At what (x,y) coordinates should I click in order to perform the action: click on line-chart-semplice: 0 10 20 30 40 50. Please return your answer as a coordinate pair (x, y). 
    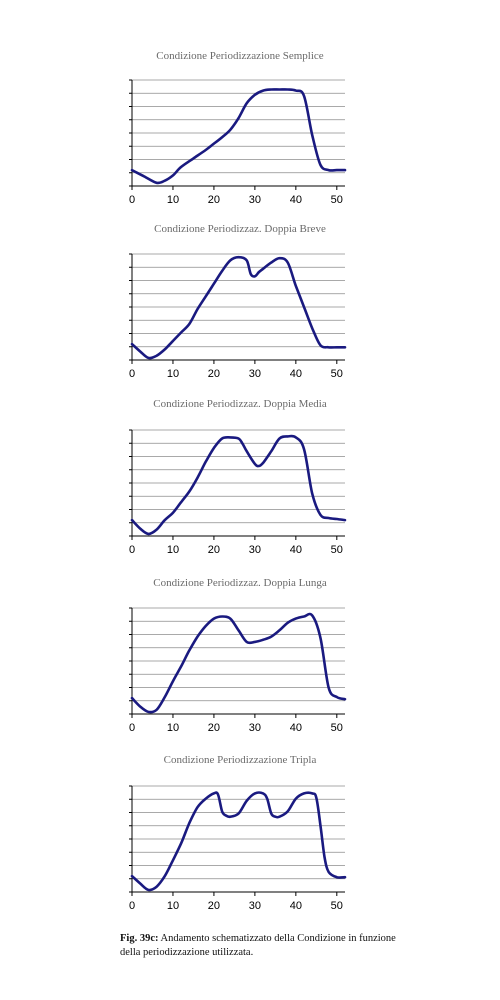
    Looking at the image, I should click on (238, 142).